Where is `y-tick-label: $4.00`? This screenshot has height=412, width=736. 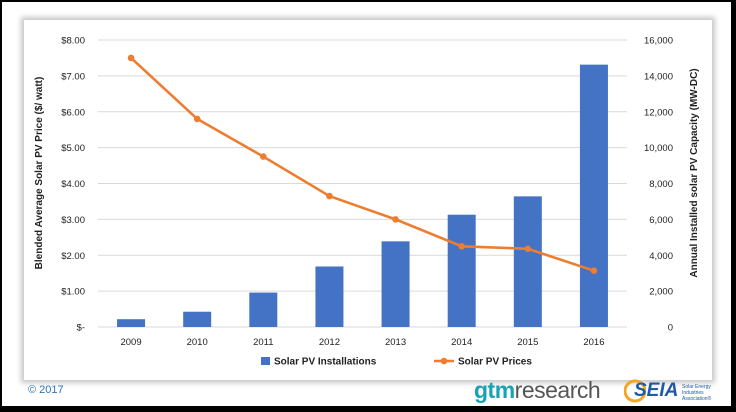
y-tick-label: $4.00 is located at coordinates (73, 184).